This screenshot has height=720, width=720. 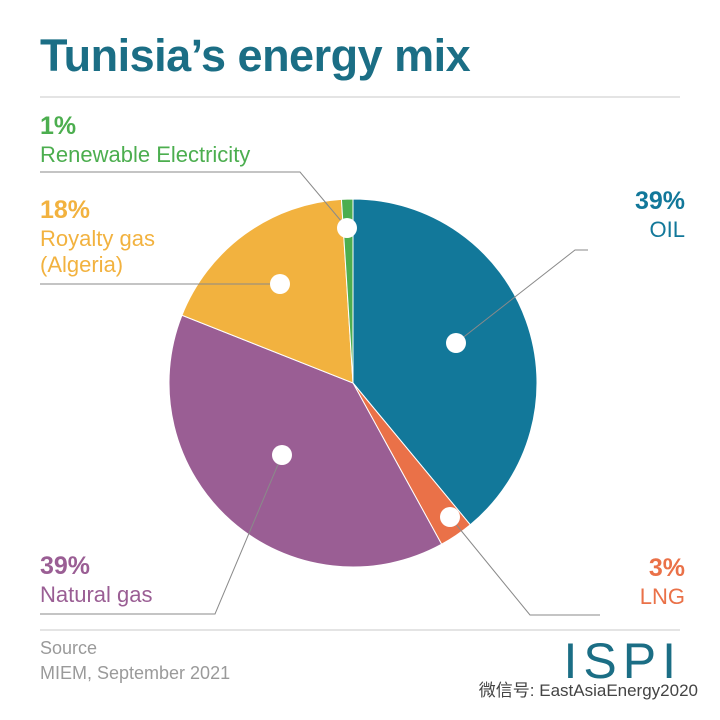 What do you see at coordinates (135, 673) in the screenshot?
I see `source: MIEM, September 2021` at bounding box center [135, 673].